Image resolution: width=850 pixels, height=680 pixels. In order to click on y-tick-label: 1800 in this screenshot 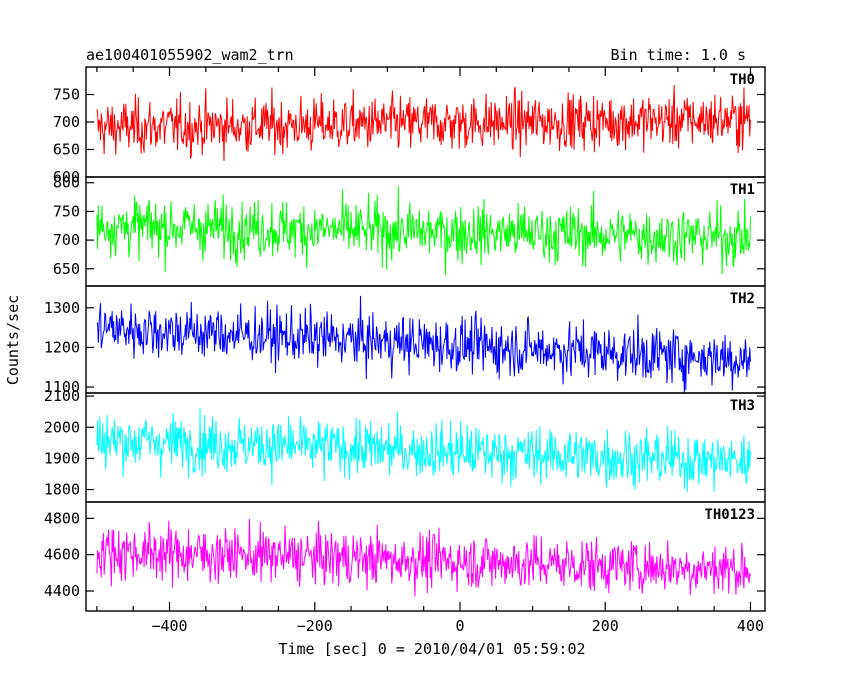, I will do `click(62, 490)`.